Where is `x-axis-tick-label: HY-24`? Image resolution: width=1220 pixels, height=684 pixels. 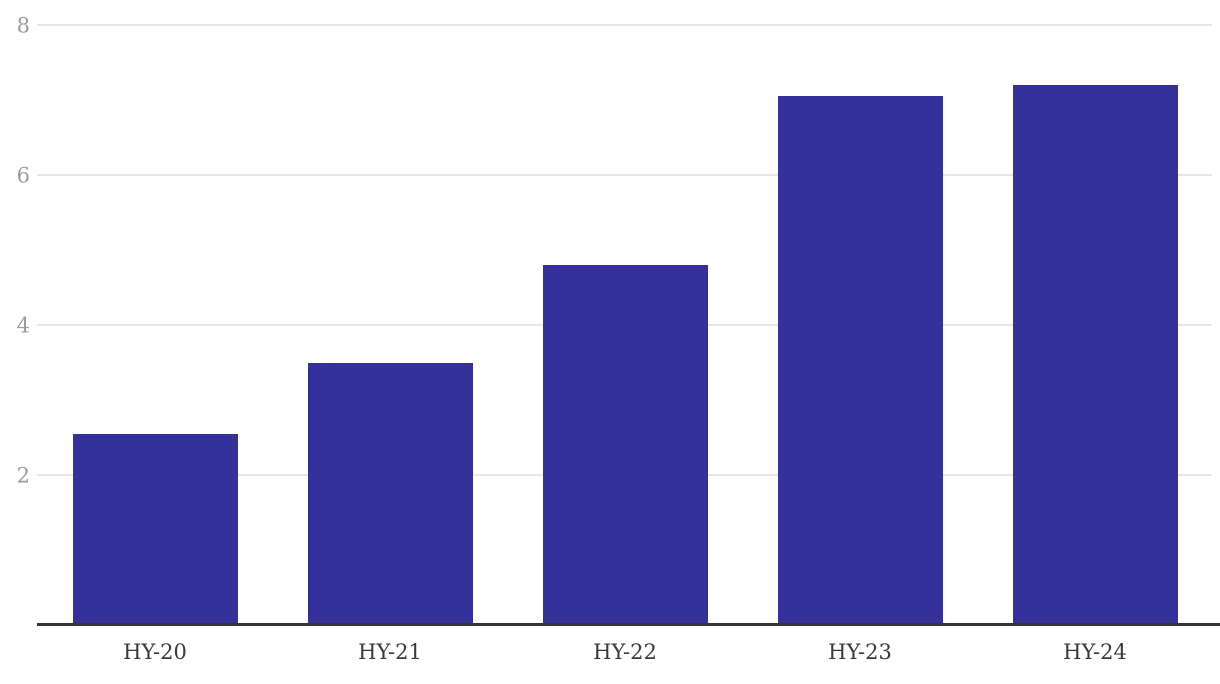
x-axis-tick-label: HY-24 is located at coordinates (1095, 652).